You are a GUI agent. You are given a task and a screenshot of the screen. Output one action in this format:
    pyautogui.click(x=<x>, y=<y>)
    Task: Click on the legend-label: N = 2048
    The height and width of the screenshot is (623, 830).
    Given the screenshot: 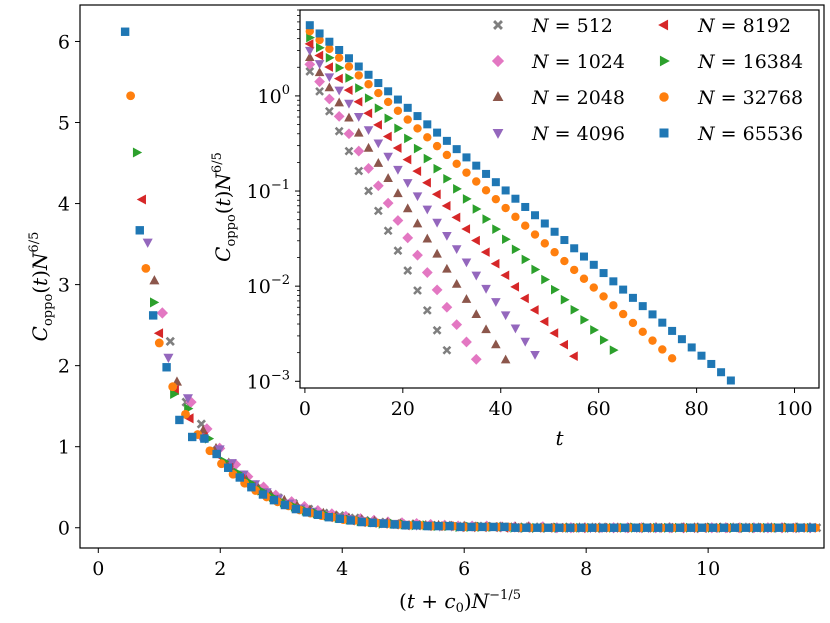 What is the action you would take?
    pyautogui.click(x=578, y=98)
    